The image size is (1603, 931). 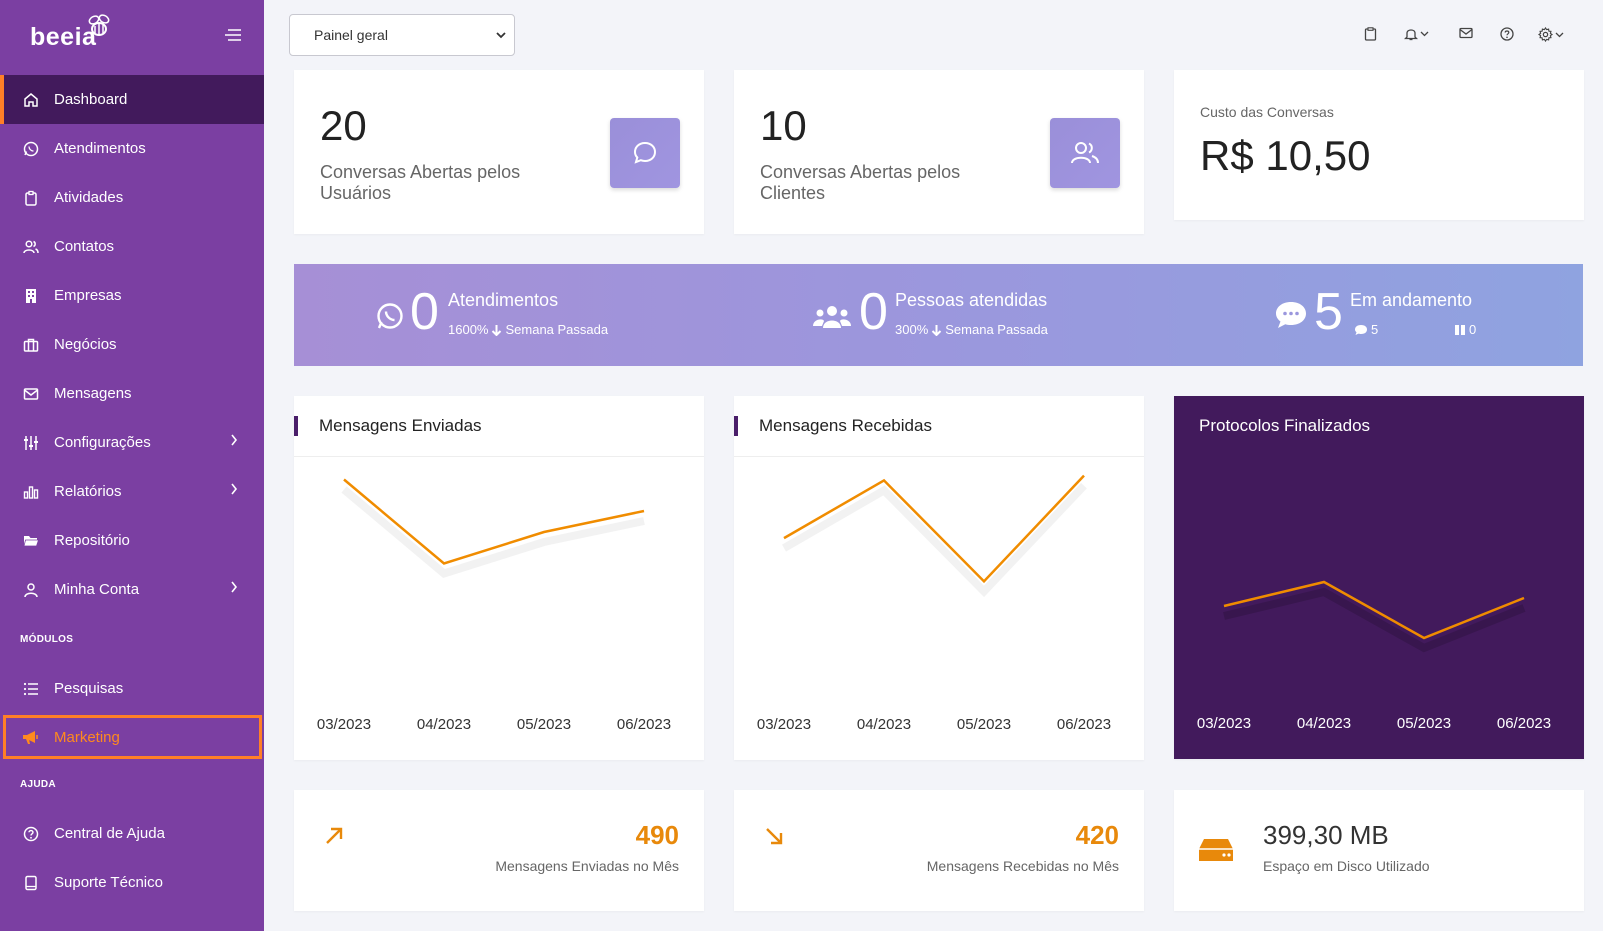 What do you see at coordinates (736, 426) in the screenshot?
I see `title-accent` at bounding box center [736, 426].